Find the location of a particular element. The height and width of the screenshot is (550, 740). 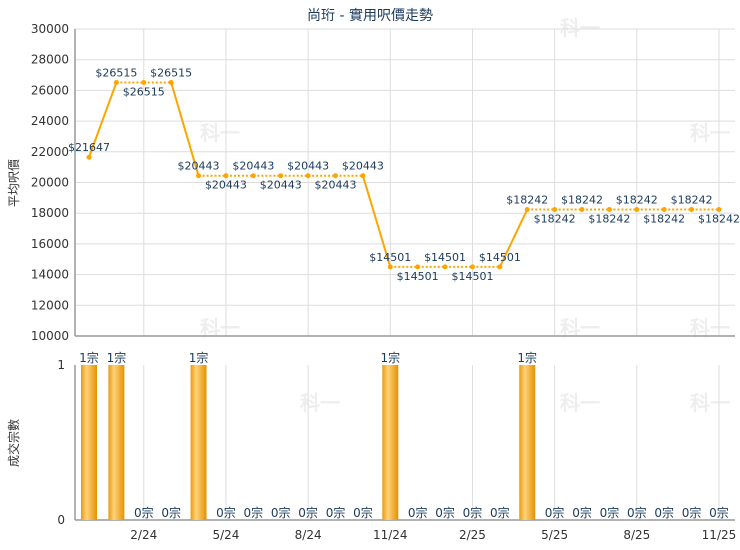

y-tick-label: 20000 is located at coordinates (50, 183).